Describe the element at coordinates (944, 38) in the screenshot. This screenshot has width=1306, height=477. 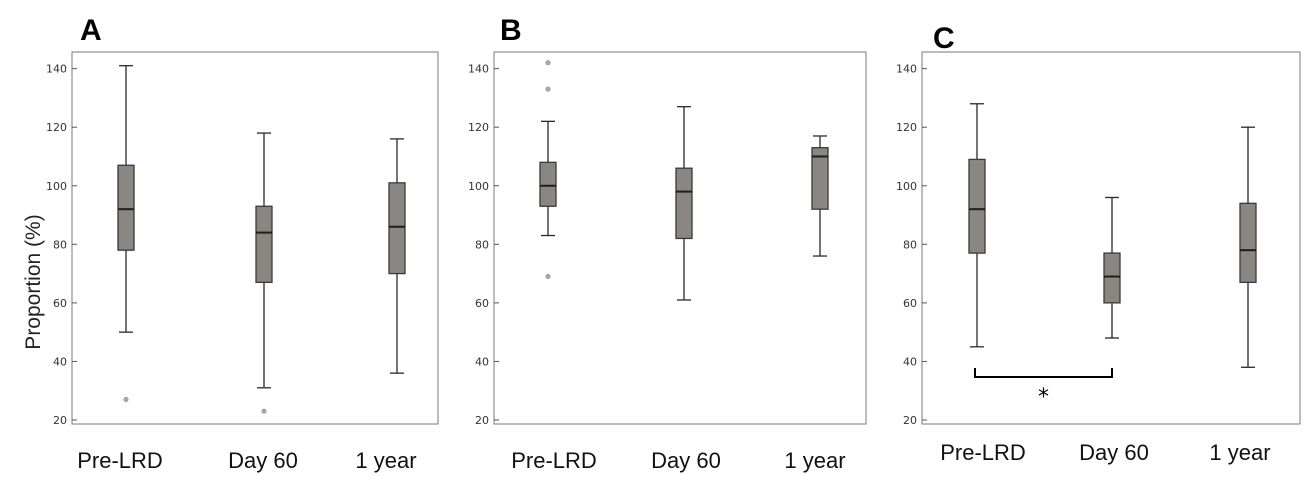
I see `panel-label: C` at that location.